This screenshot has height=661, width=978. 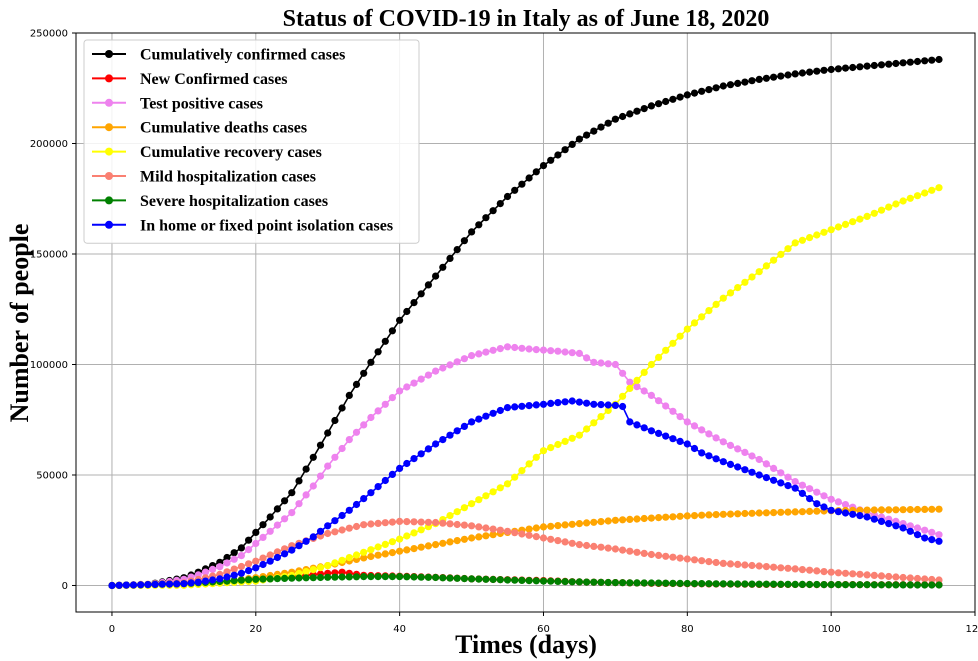 What do you see at coordinates (177, 103) in the screenshot?
I see `legend-item: Test positive cases` at bounding box center [177, 103].